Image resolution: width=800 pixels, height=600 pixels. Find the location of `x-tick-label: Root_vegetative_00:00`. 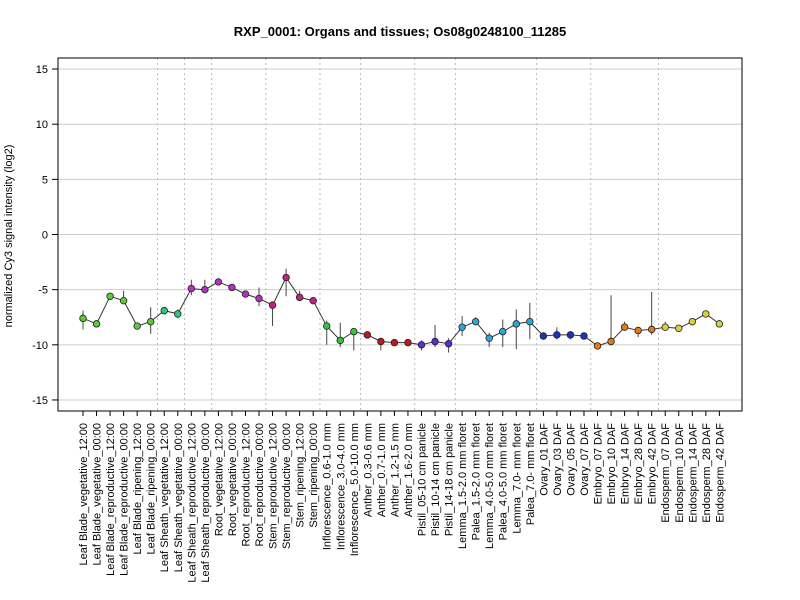

x-tick-label: Root_vegetative_00:00 is located at coordinates (233, 479).